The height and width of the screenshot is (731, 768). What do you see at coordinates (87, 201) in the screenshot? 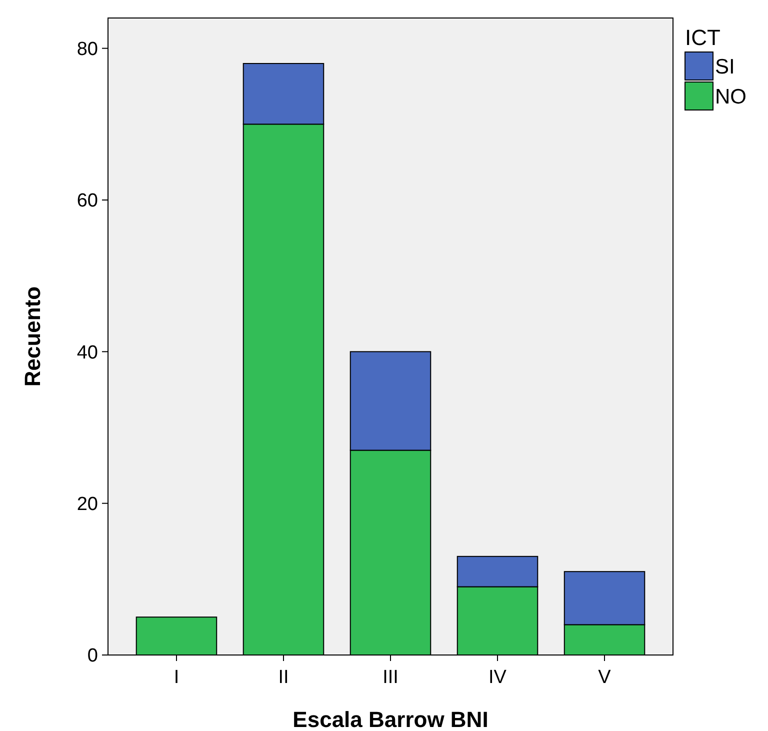
I see `y-tick-label: 60` at bounding box center [87, 201].